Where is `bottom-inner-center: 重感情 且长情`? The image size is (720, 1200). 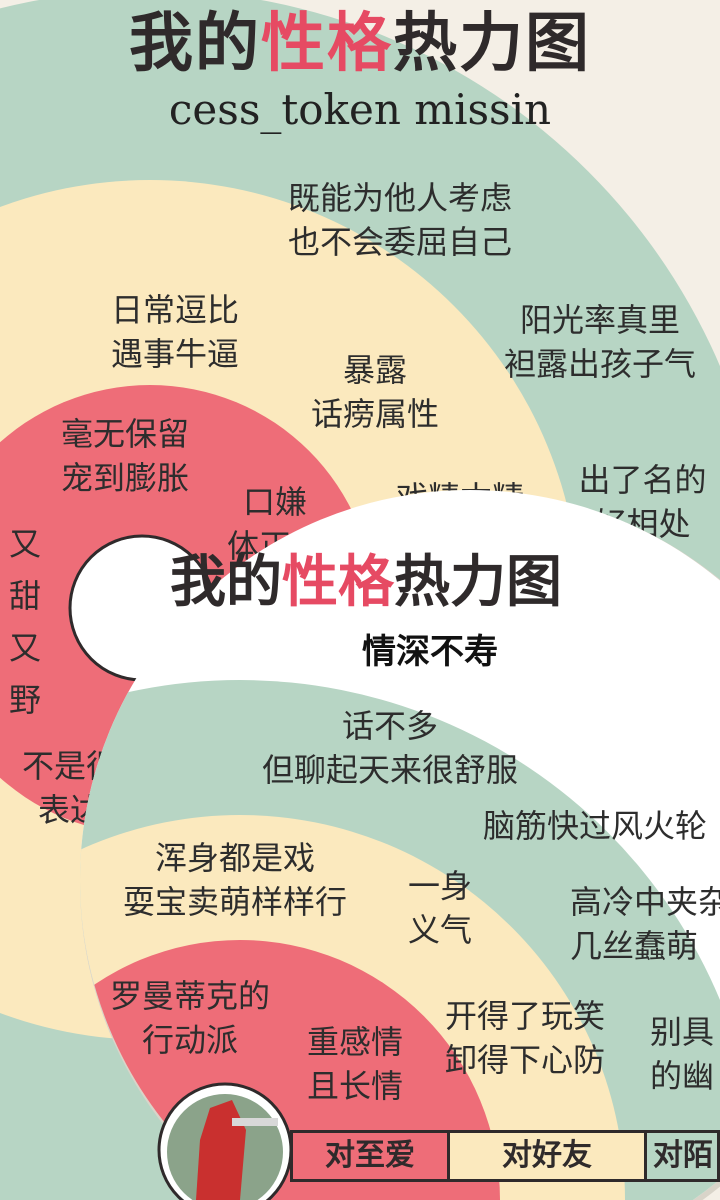 bottom-inner-center: 重感情 且长情 is located at coordinates (354, 1064).